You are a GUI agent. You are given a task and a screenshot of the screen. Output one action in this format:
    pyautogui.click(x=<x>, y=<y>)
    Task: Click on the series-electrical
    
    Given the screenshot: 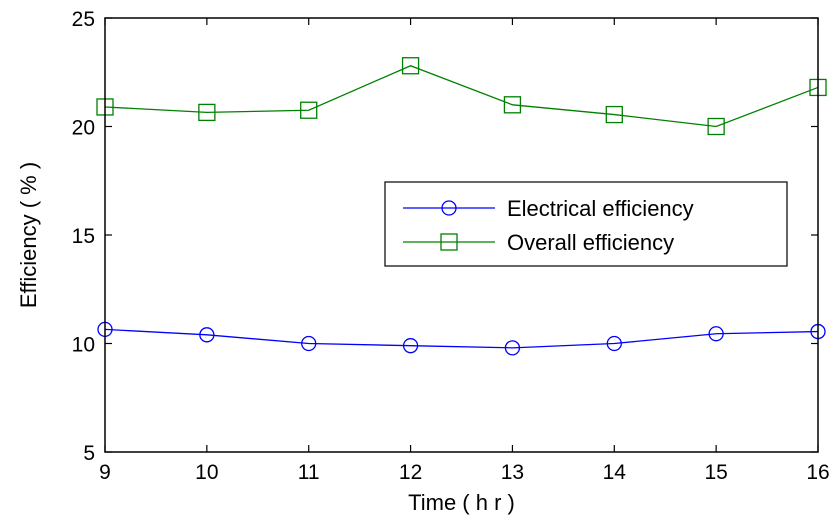 What is the action you would take?
    pyautogui.click(x=461, y=338)
    